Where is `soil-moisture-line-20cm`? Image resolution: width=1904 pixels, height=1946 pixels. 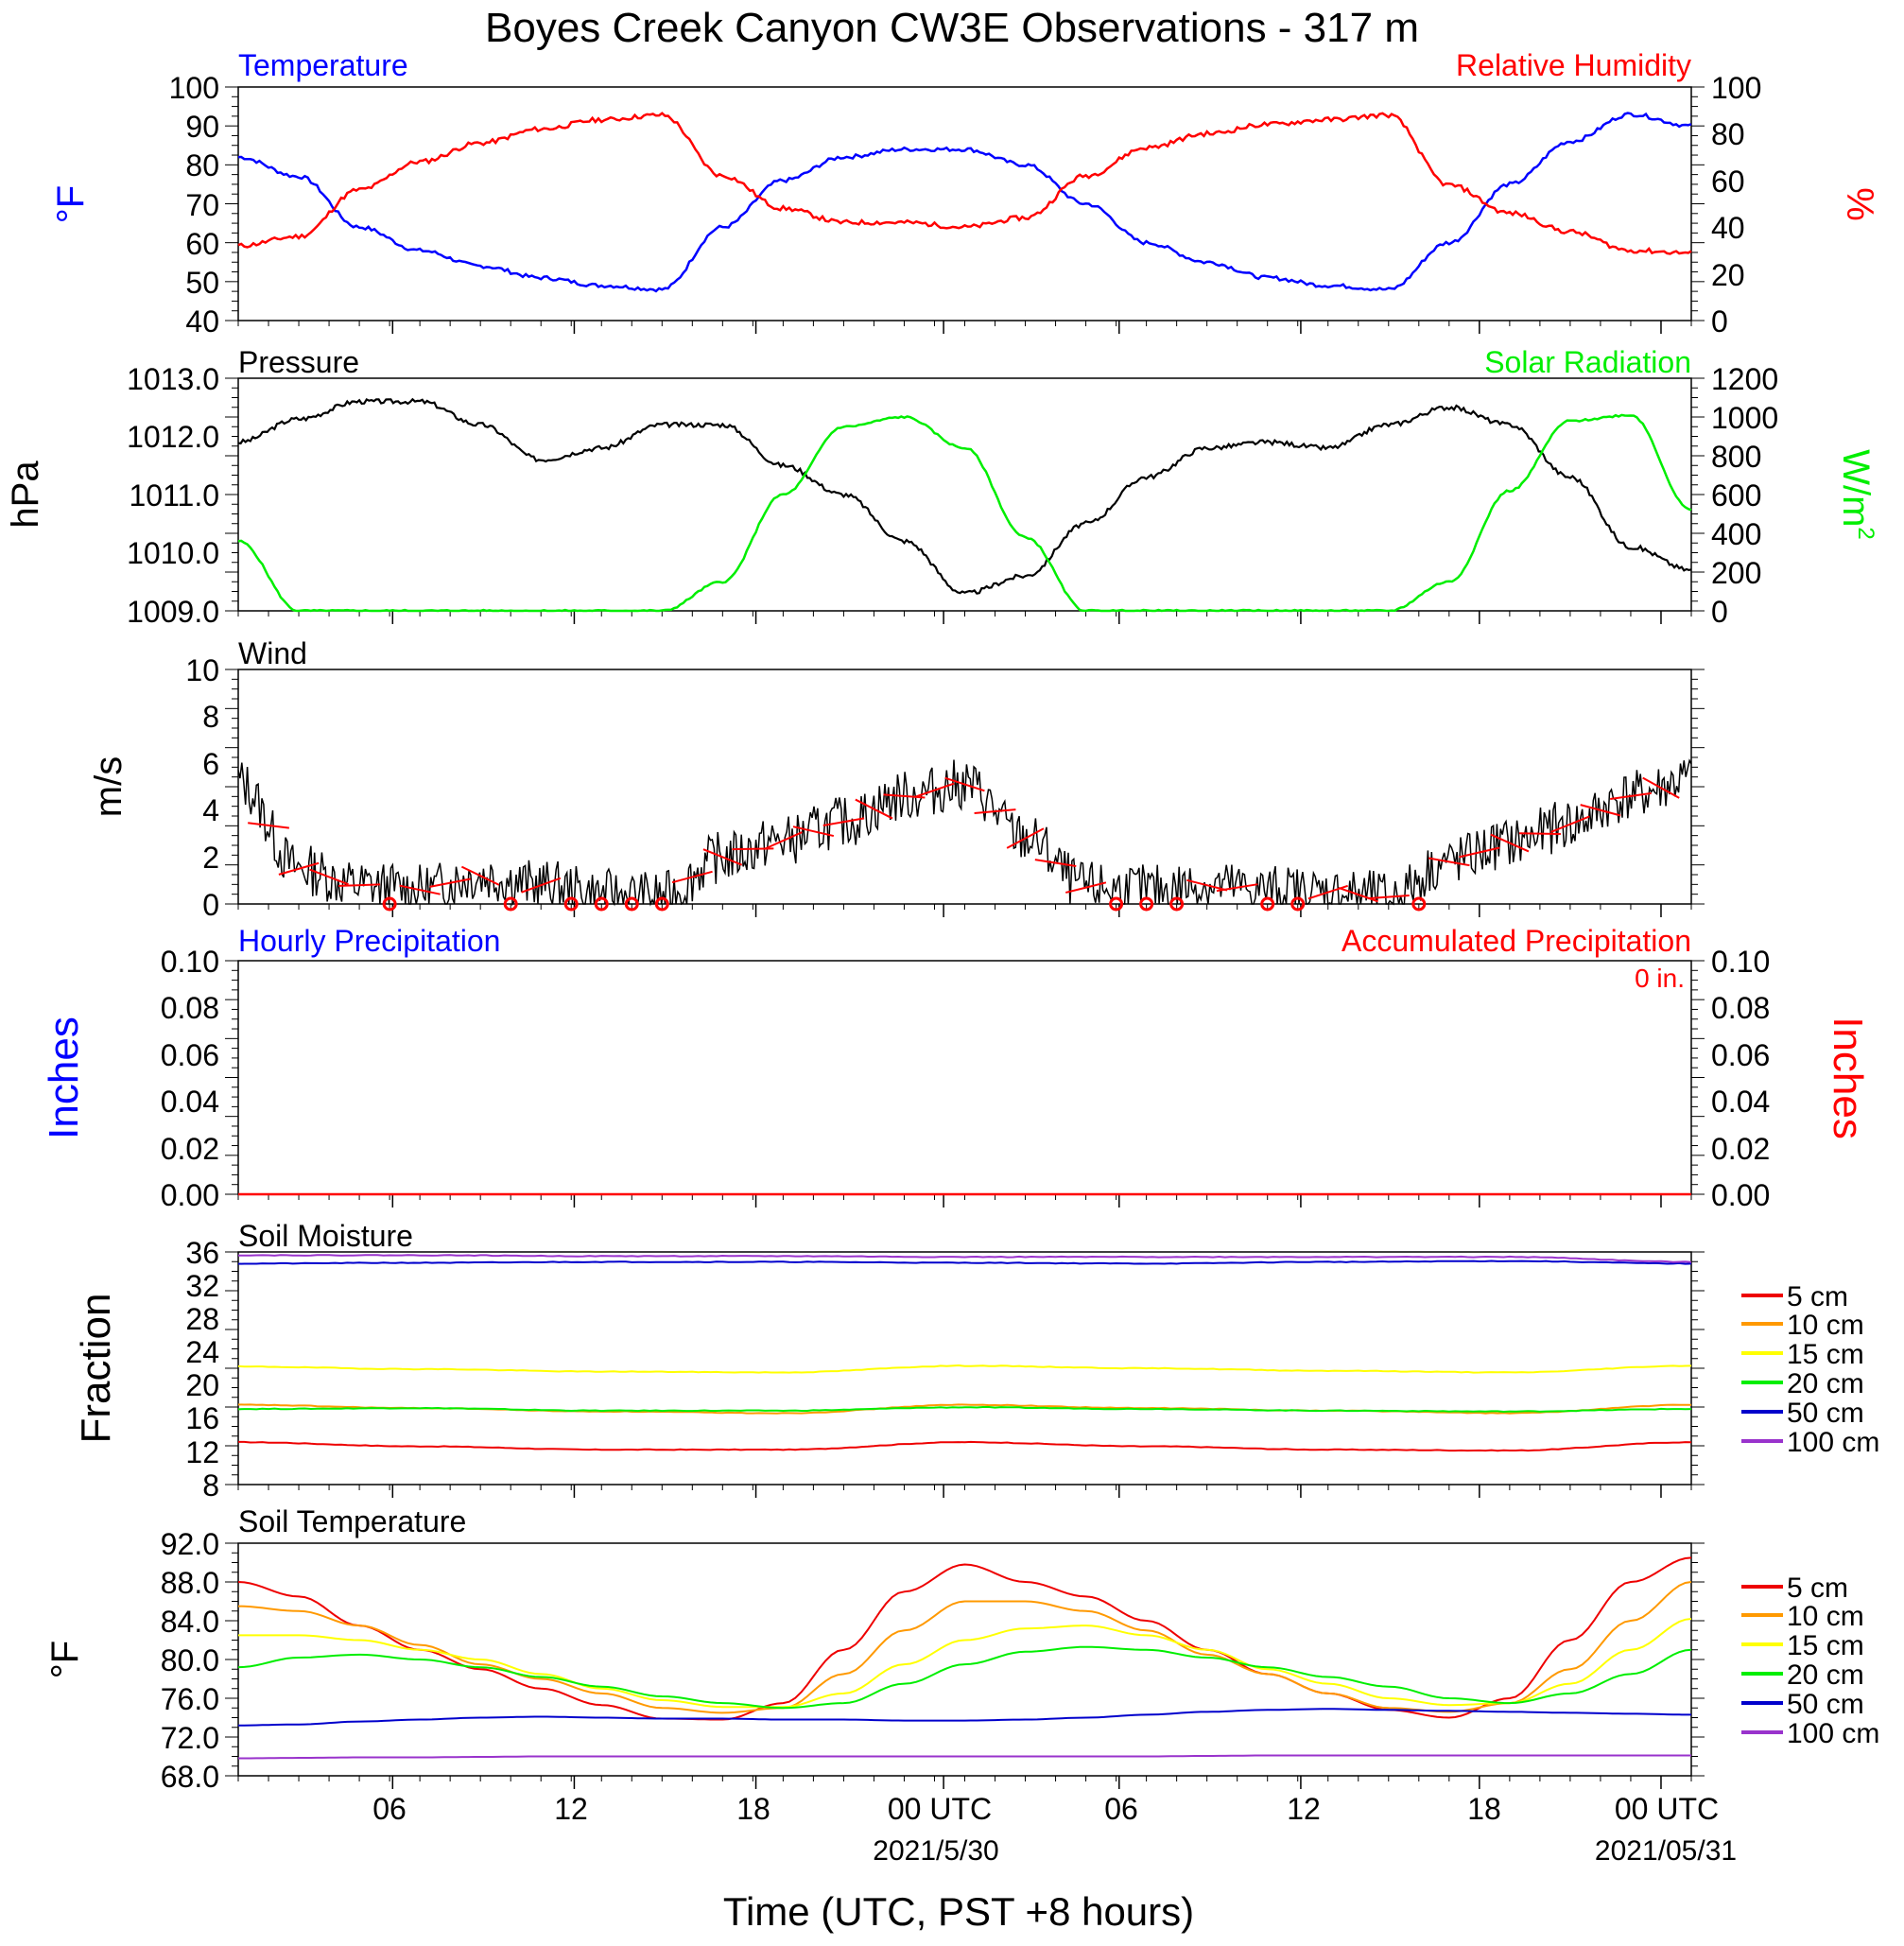
soil-moisture-line-20cm is located at coordinates (964, 1410).